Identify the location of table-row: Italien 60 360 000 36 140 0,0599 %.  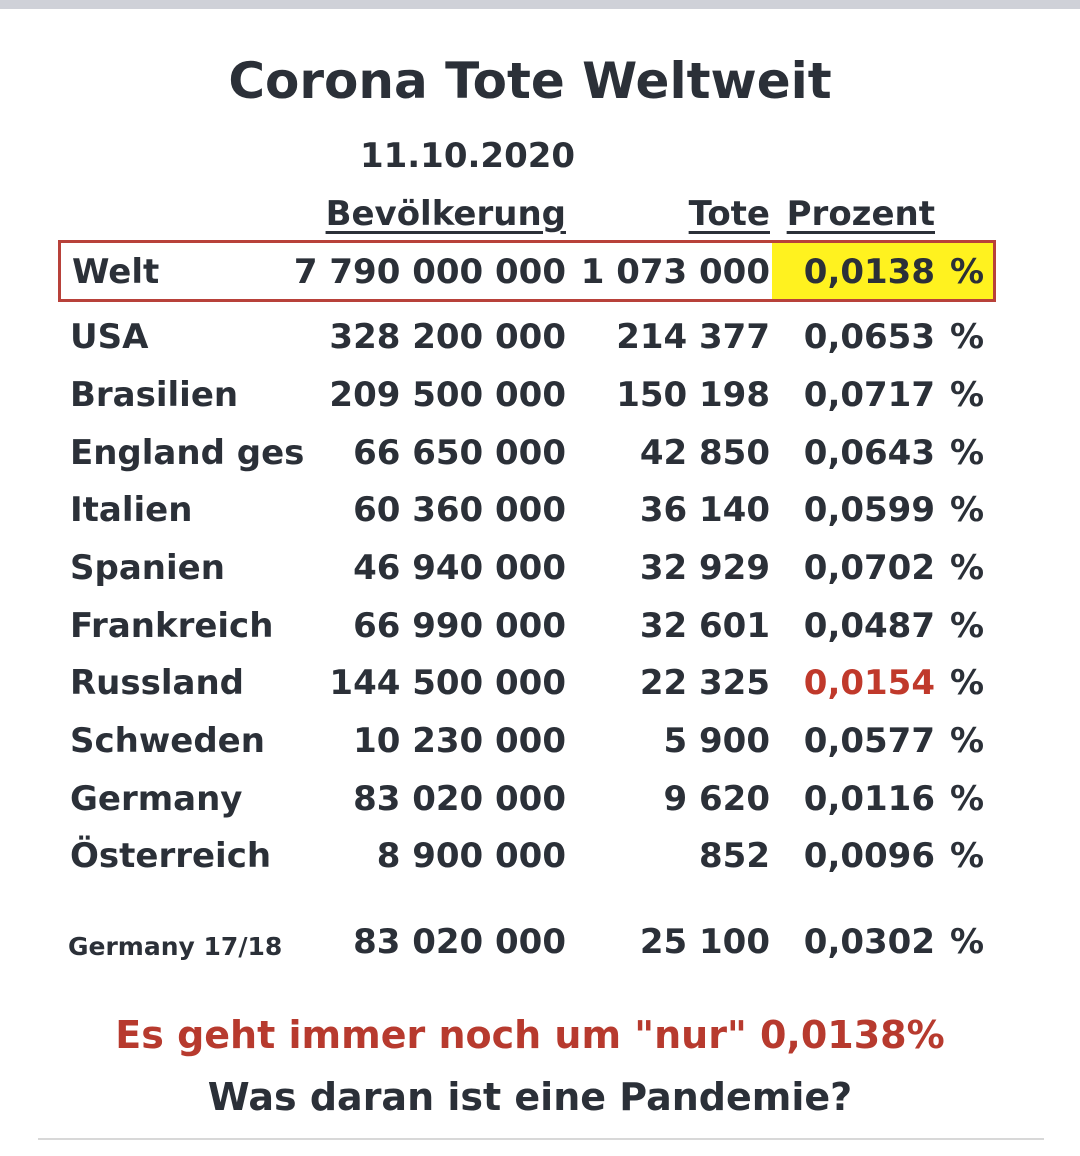
(540, 511).